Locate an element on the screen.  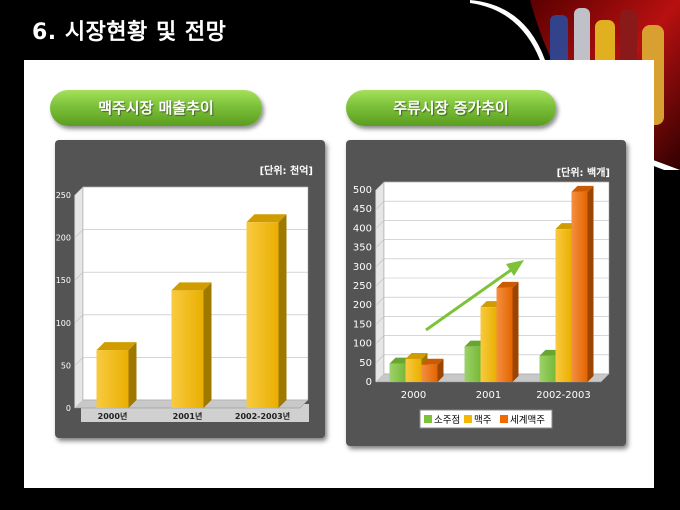
legend-label-세계맥주: 세계맥주 is located at coordinates (527, 420).